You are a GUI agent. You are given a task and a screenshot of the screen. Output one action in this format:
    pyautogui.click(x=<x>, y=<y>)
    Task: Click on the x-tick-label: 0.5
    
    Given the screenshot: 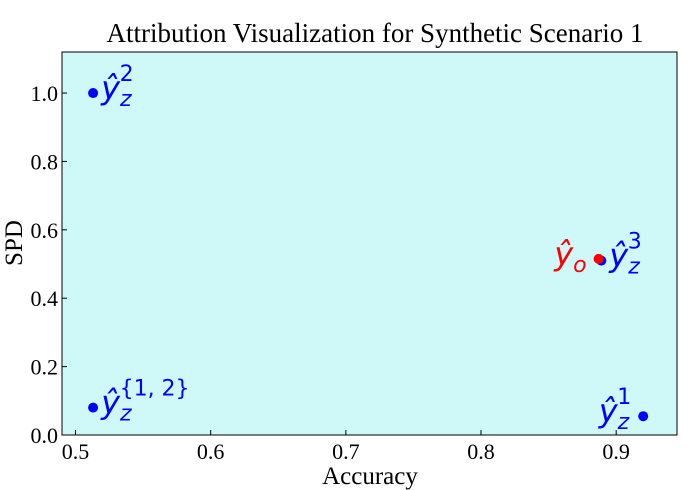 What is the action you would take?
    pyautogui.click(x=76, y=451)
    